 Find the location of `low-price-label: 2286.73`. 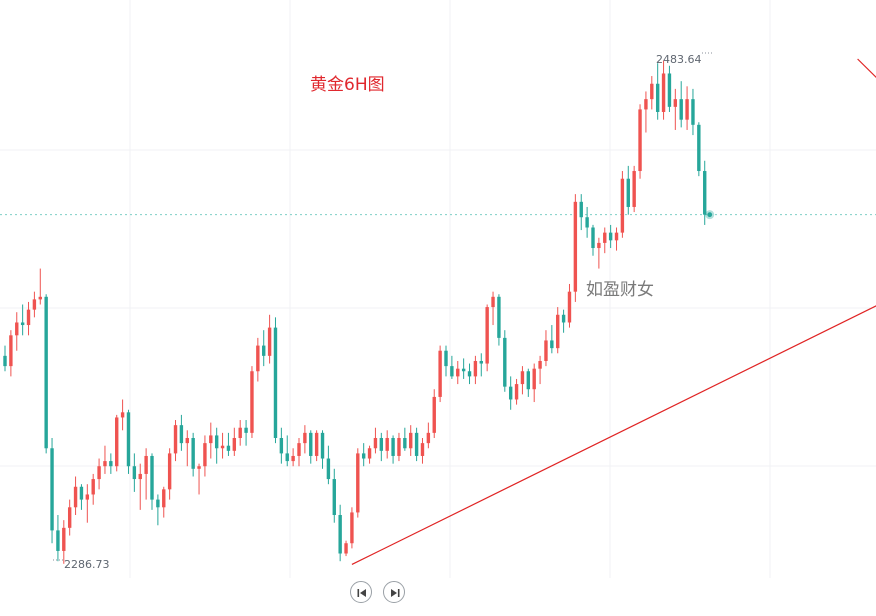

low-price-label: 2286.73 is located at coordinates (87, 564).